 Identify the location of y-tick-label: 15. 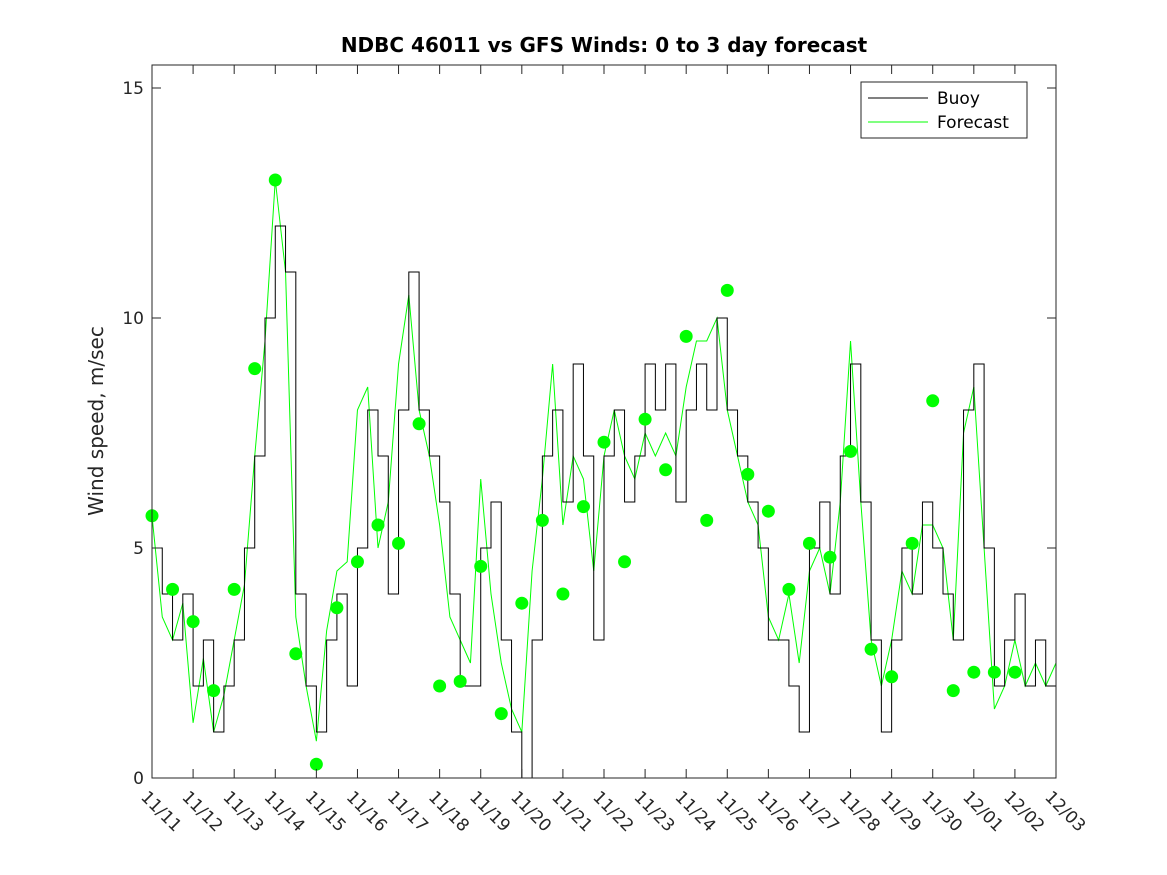
(133, 89).